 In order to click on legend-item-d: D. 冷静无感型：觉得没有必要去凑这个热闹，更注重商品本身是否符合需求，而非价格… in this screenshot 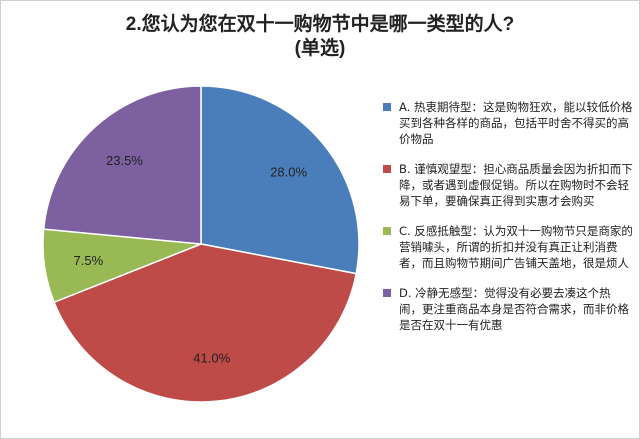, I will do `click(508, 309)`.